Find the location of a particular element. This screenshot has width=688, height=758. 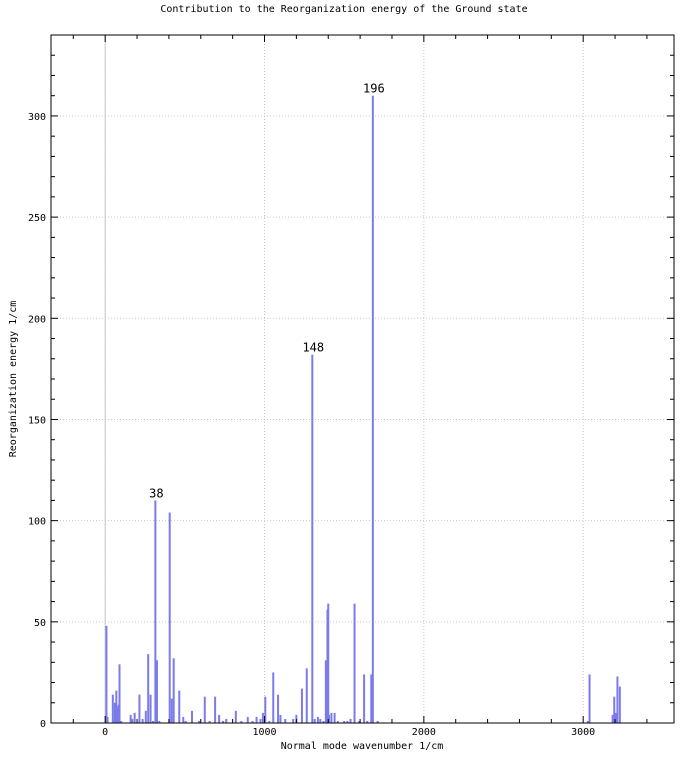

x-tick-label: 2000 is located at coordinates (424, 732).